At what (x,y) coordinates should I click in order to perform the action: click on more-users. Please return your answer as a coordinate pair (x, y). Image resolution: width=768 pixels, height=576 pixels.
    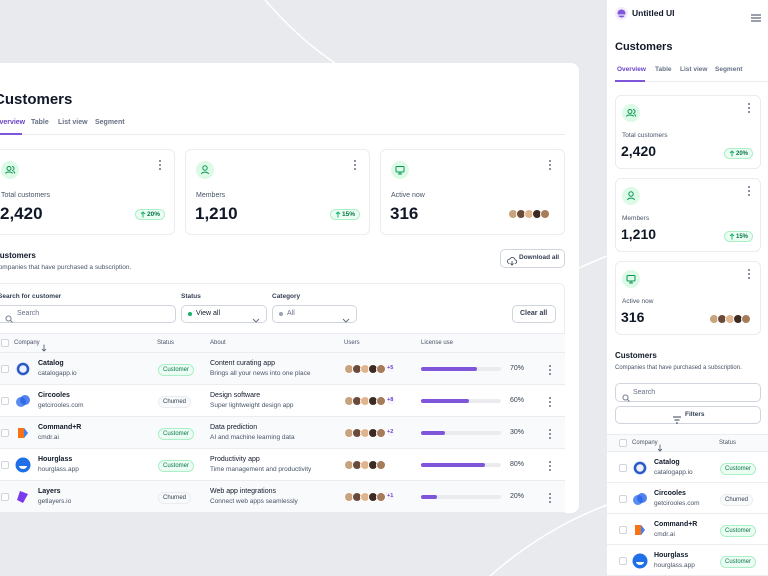
    Looking at the image, I should click on (391, 401).